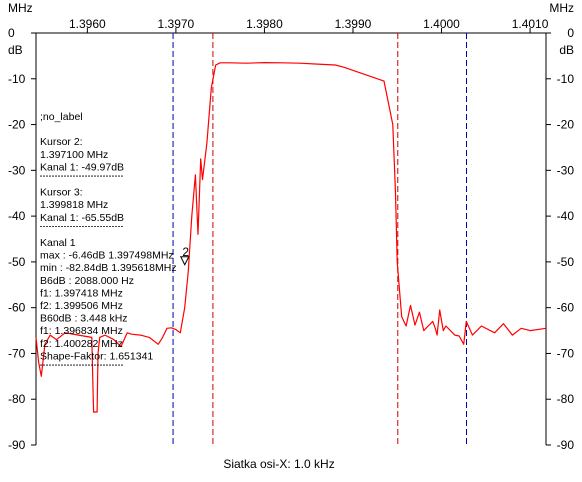 The width and height of the screenshot is (582, 482). Describe the element at coordinates (96, 356) in the screenshot. I see `info-line: Shape-Faktor: 1.651341` at that location.